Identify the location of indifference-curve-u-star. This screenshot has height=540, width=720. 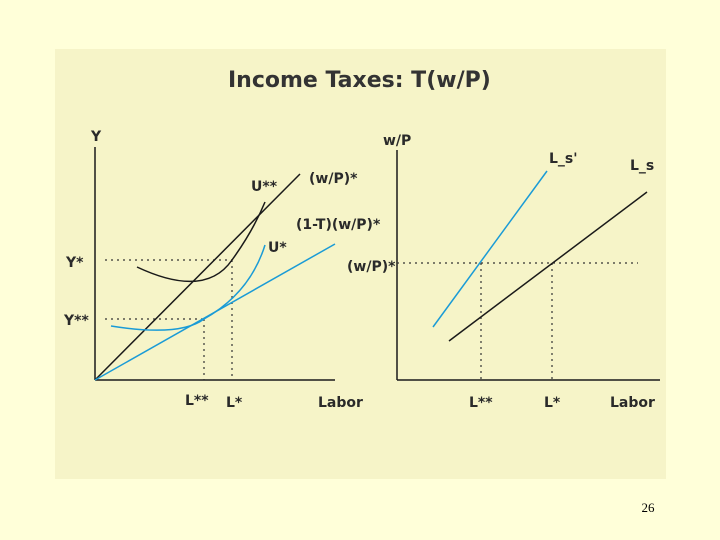
(188, 287).